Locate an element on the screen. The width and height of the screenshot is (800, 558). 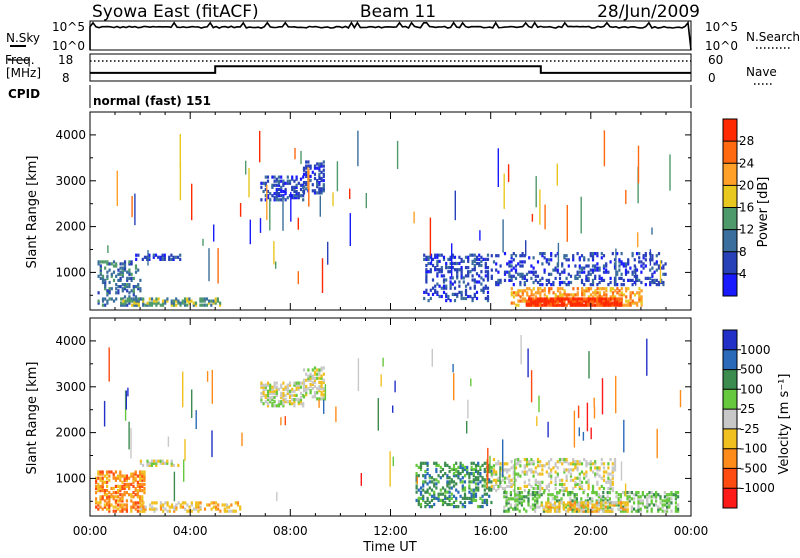
colorbar-swatch is located at coordinates (730, 399).